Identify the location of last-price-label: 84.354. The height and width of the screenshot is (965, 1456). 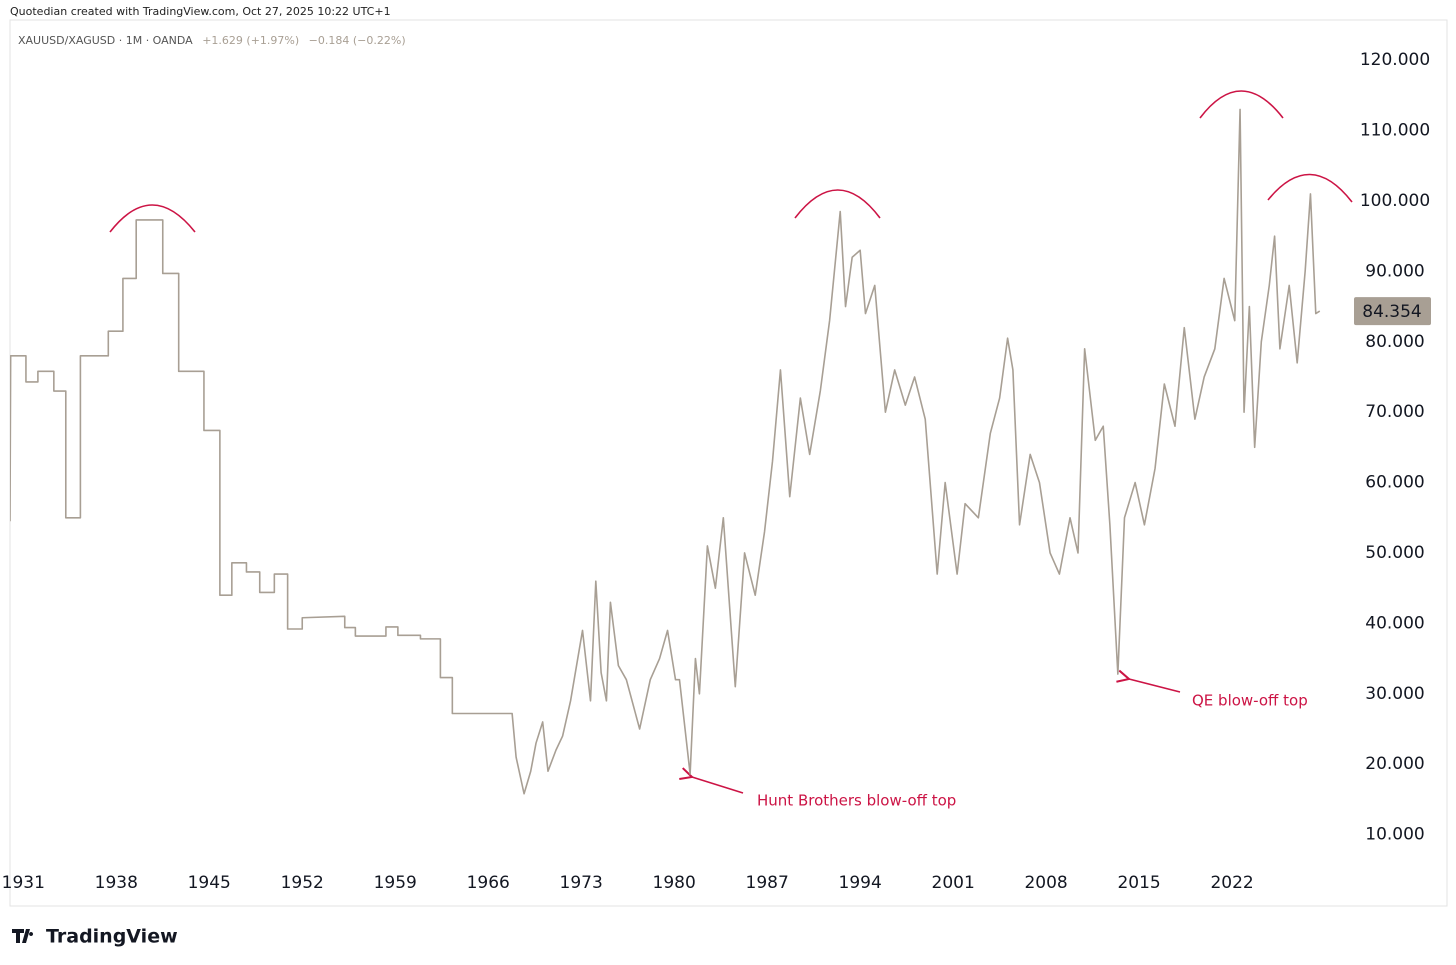
(1391, 312).